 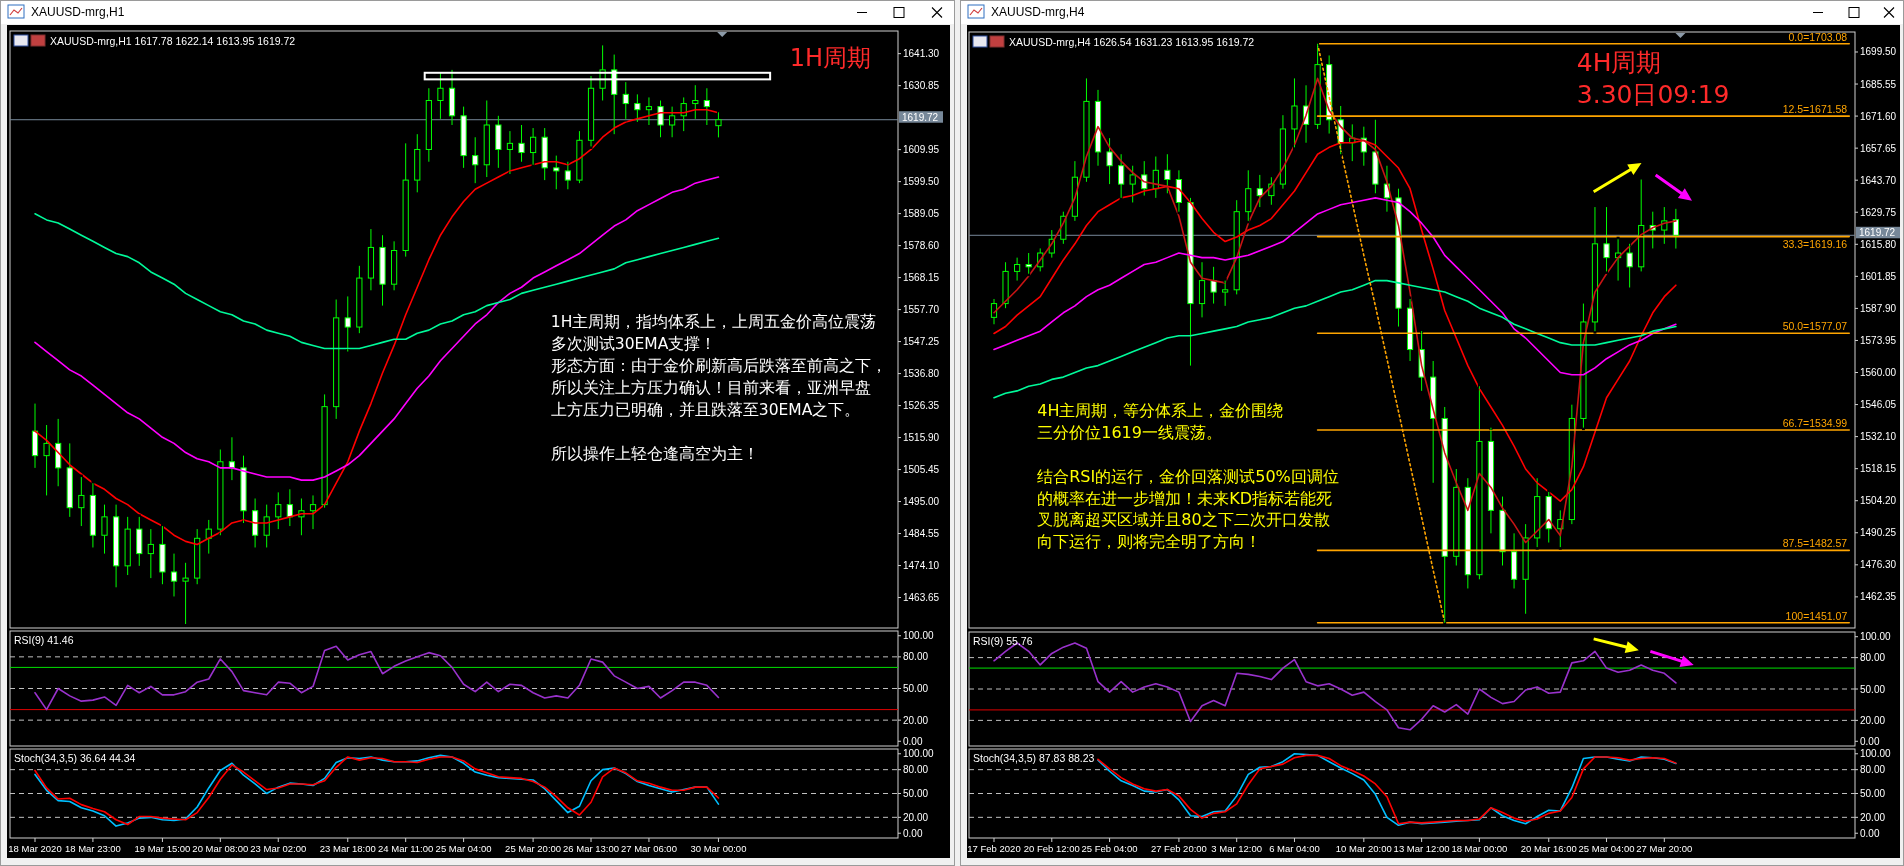 What do you see at coordinates (921, 278) in the screenshot?
I see `y-tick-label: 1568.15` at bounding box center [921, 278].